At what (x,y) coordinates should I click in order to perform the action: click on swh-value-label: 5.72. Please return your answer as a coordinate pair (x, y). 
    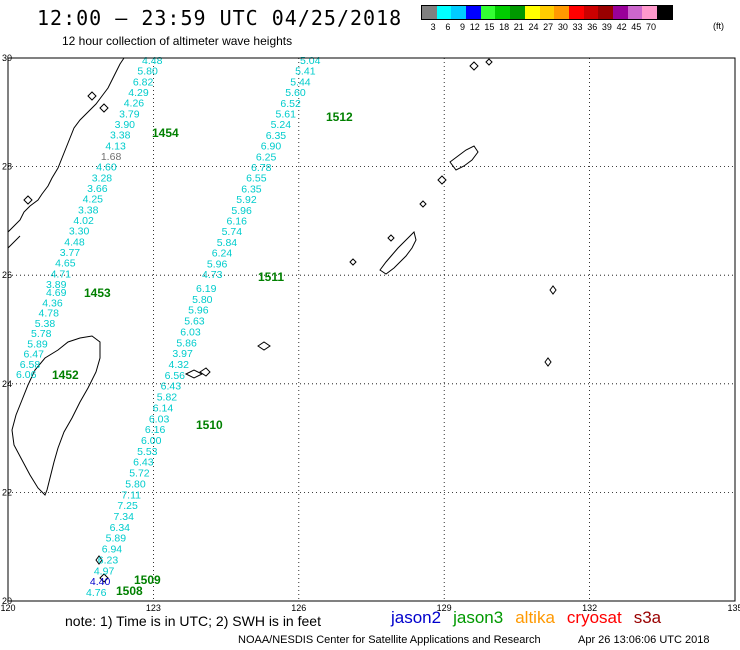
    Looking at the image, I should click on (139, 474).